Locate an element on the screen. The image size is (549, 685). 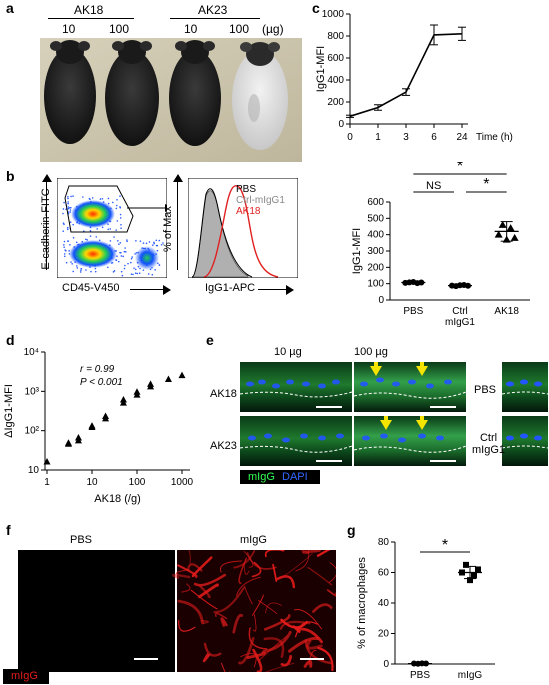
mouse-4-depigmented is located at coordinates (260, 96).